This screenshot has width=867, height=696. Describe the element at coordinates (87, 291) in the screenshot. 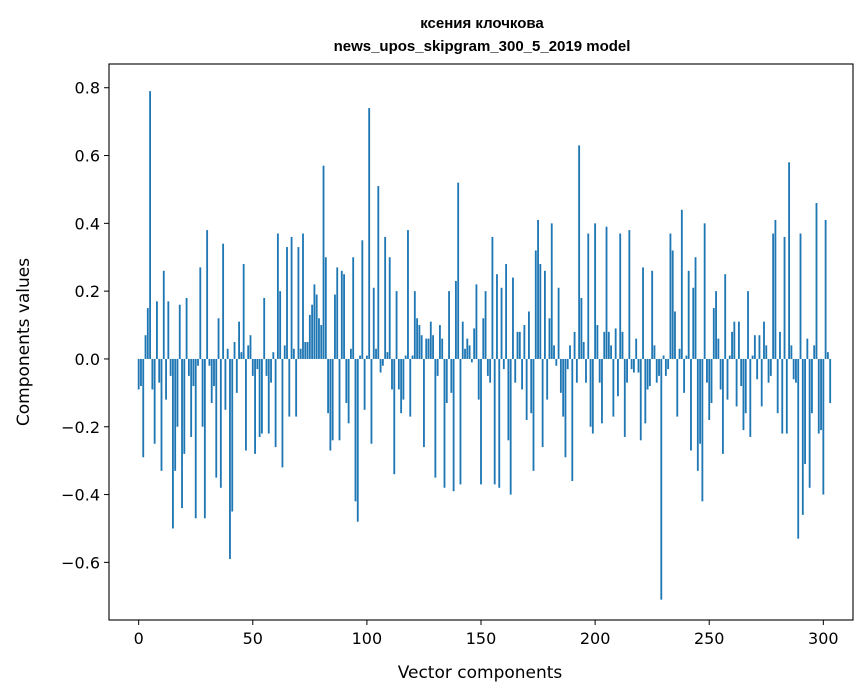

I see `y-tick-label-4: 0.2` at that location.